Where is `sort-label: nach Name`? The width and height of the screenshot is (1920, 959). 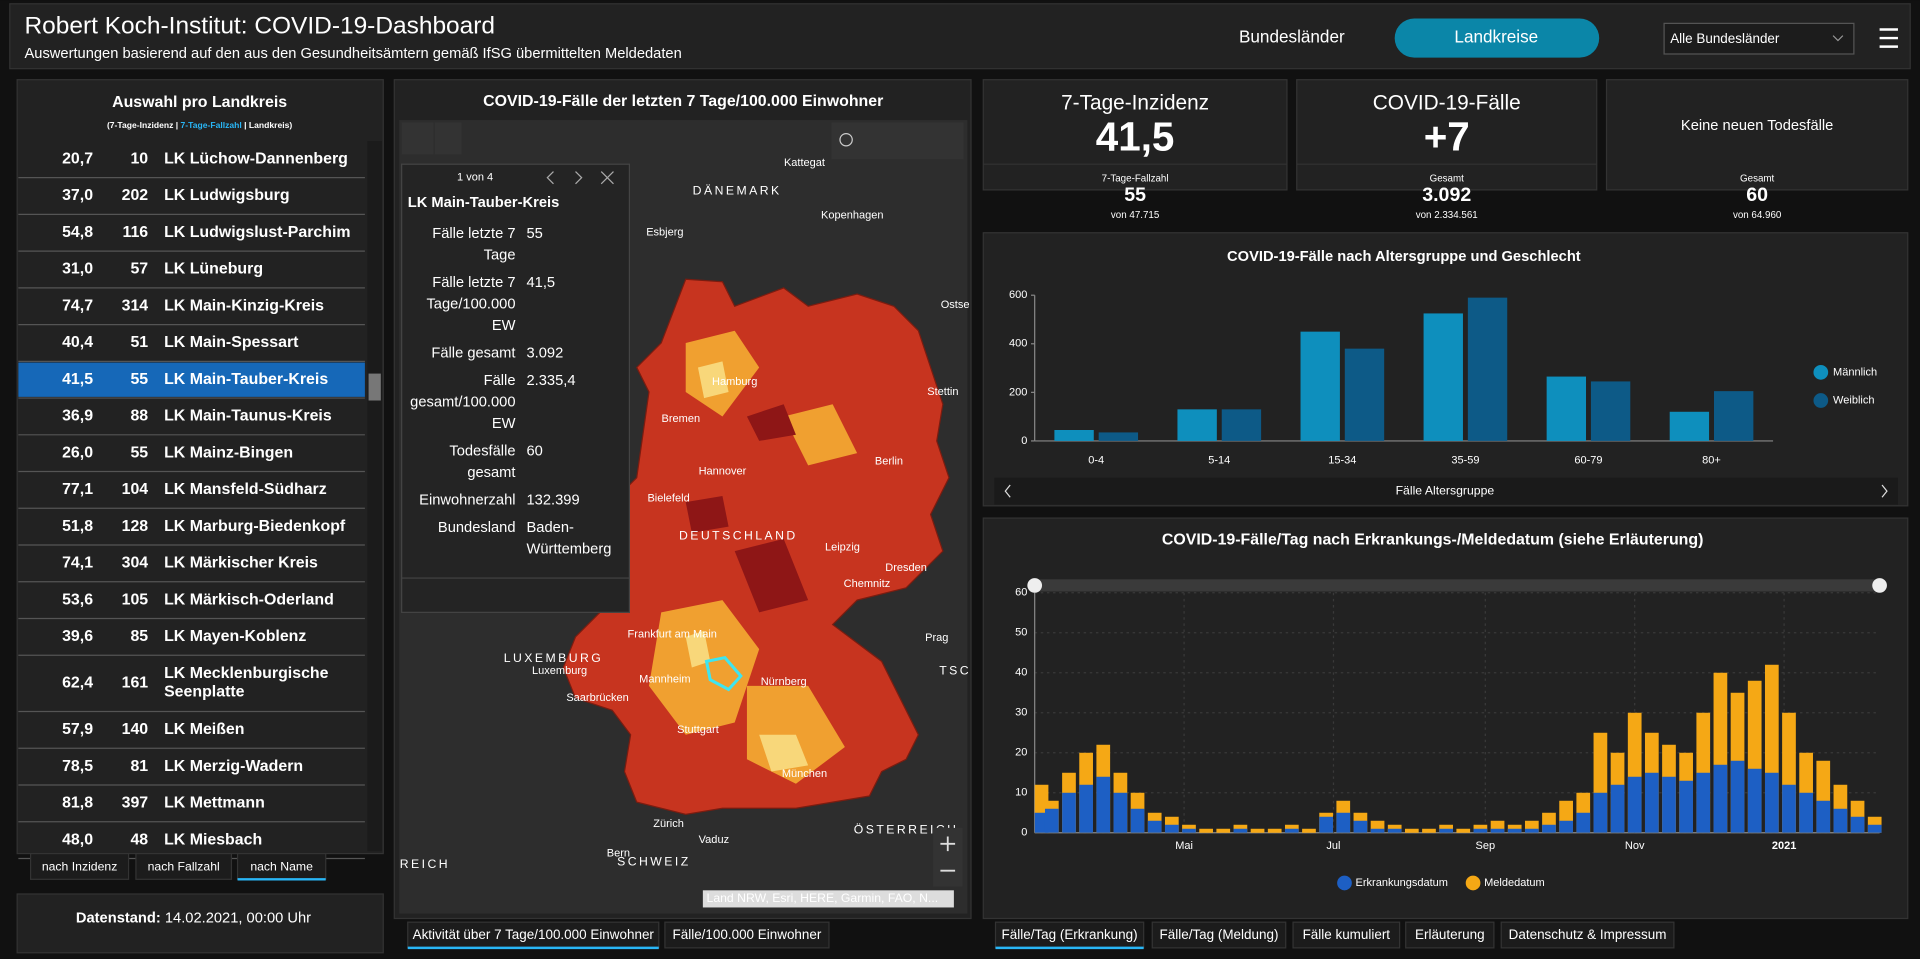
sort-label: nach Name is located at coordinates (281, 866).